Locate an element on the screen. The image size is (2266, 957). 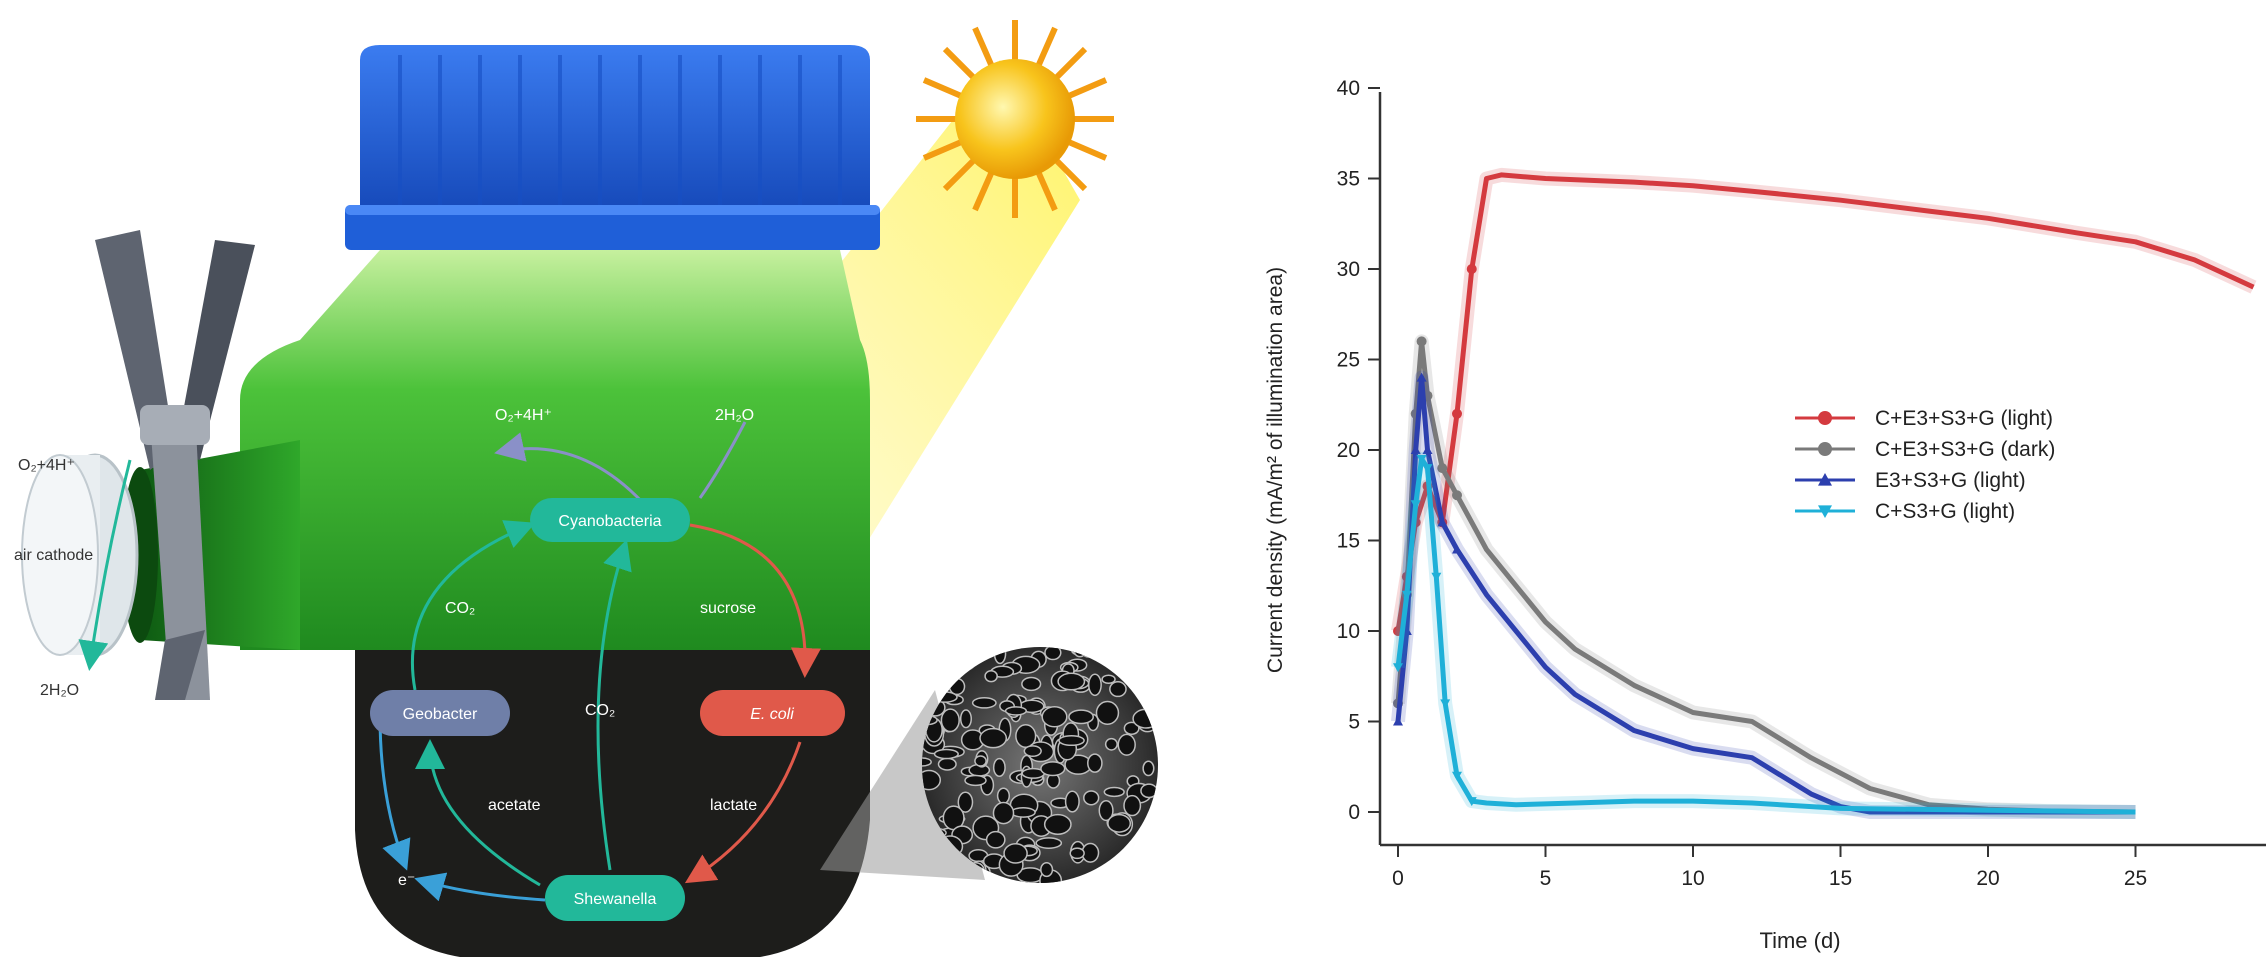
cyanobacteria-label: Cyanobacteria is located at coordinates (609, 521).